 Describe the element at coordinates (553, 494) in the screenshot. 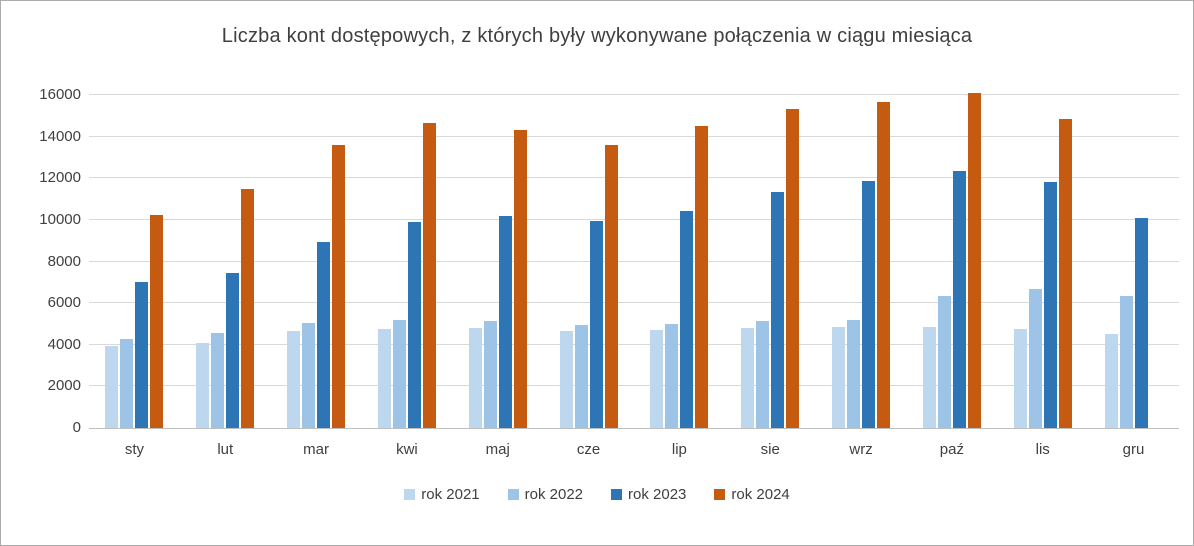

I see `legend-label: rok 2022` at that location.